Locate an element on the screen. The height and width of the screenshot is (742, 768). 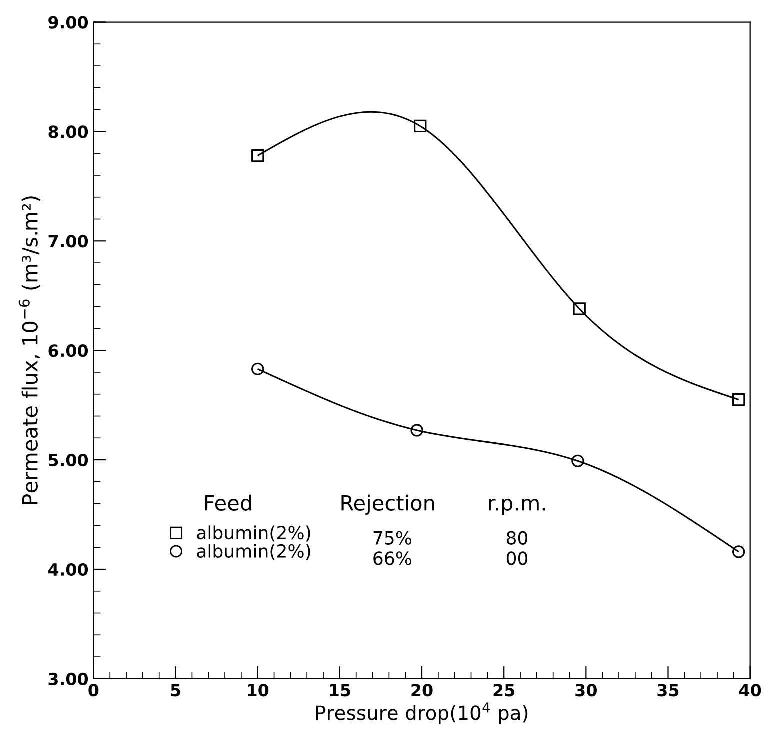
x-tick-label: 0 is located at coordinates (93, 690).